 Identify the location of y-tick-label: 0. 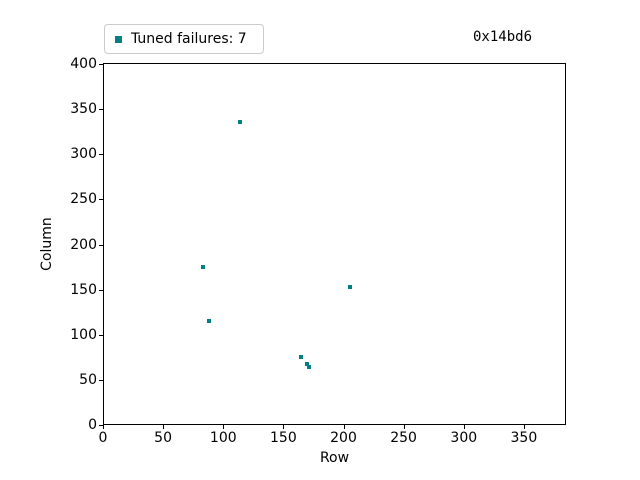
(92, 425).